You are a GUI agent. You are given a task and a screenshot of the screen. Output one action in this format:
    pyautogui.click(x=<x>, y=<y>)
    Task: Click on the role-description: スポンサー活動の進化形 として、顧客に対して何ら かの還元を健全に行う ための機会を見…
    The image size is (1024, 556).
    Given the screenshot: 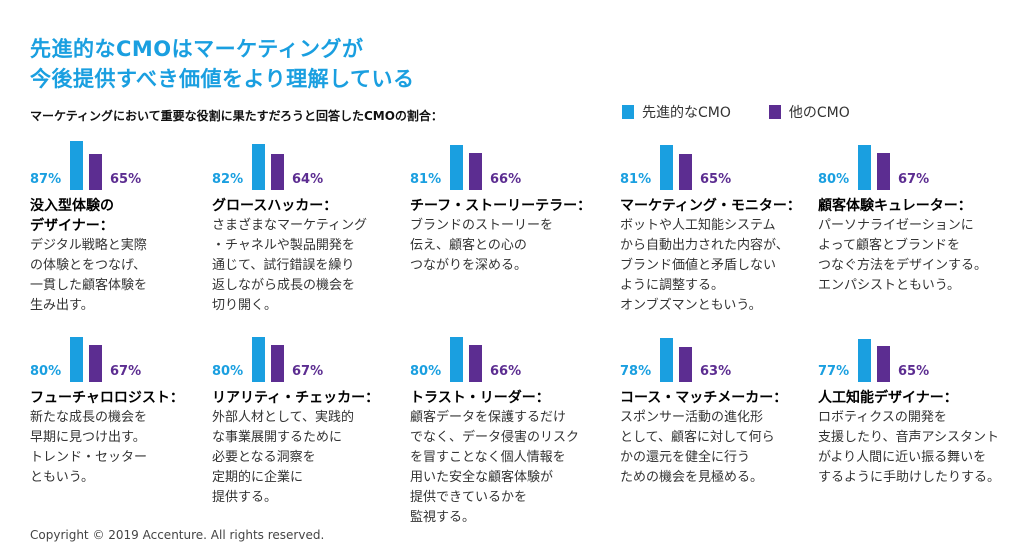 What is the action you would take?
    pyautogui.click(x=722, y=448)
    